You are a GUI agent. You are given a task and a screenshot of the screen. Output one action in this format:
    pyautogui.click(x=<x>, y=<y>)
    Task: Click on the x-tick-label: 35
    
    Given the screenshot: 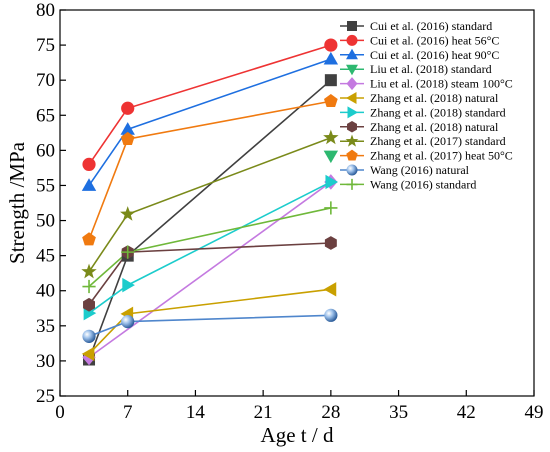 What is the action you would take?
    pyautogui.click(x=398, y=412)
    